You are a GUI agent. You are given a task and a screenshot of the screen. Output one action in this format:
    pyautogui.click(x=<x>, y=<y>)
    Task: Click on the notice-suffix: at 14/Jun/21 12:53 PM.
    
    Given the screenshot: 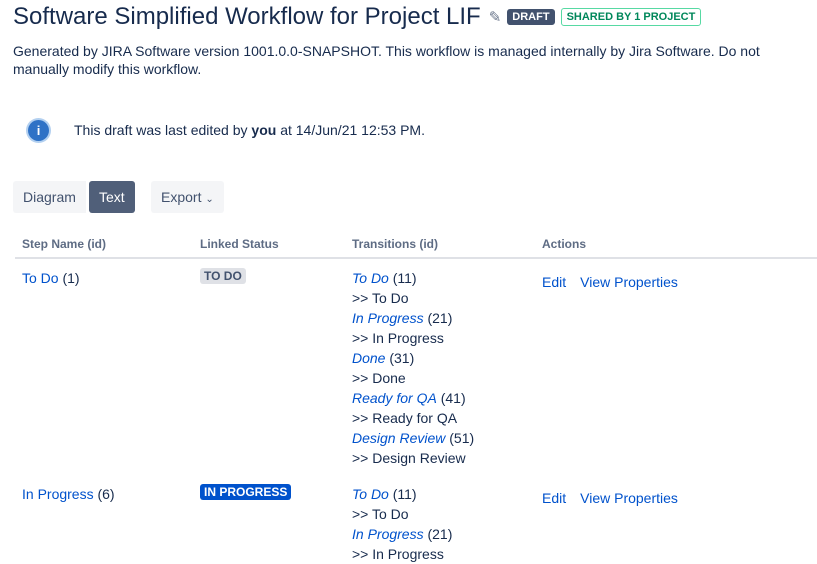 What is the action you would take?
    pyautogui.click(x=350, y=130)
    